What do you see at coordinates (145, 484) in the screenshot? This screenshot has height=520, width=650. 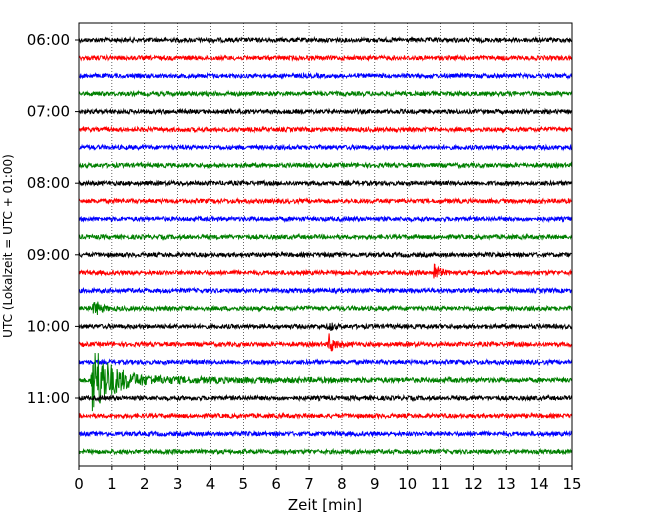 I see `x-tick-label: 2` at bounding box center [145, 484].